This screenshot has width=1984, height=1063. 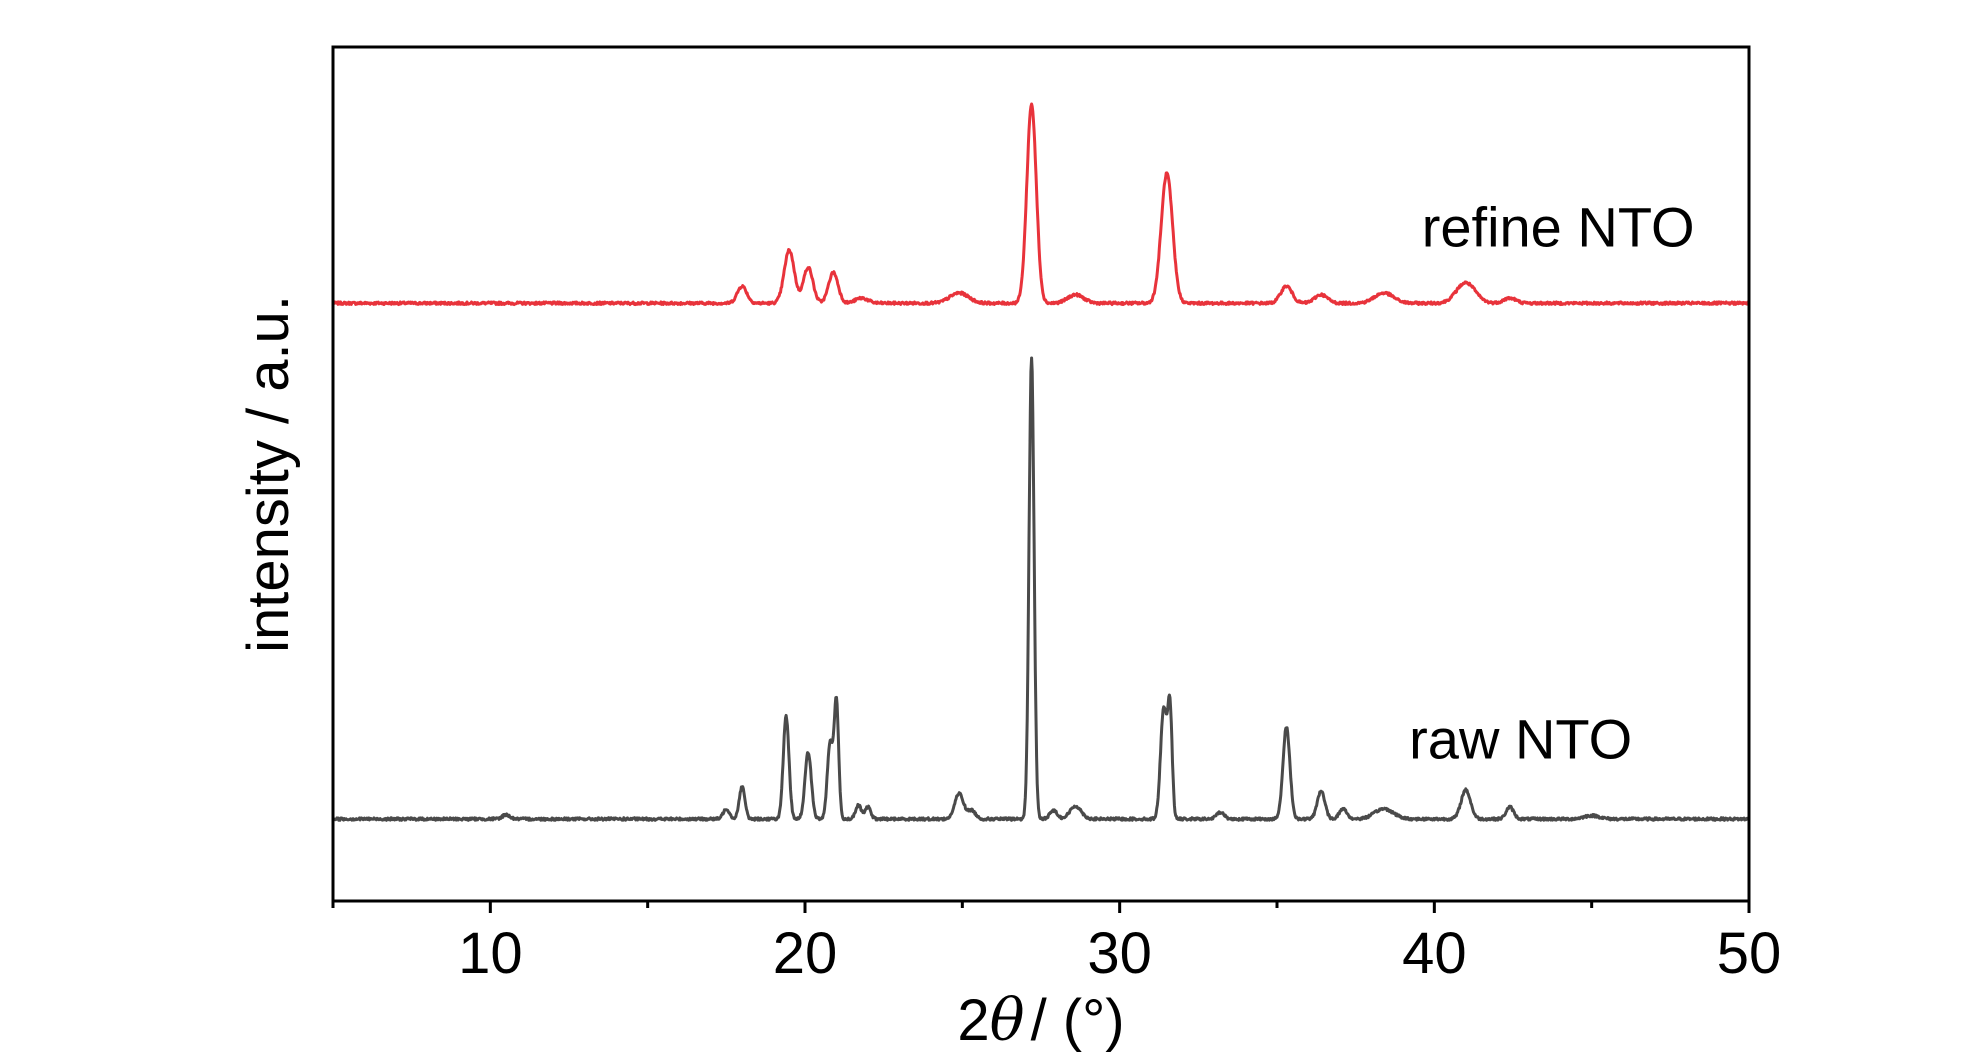 What do you see at coordinates (1551, 482) in the screenshot?
I see `series-labels: refine NTO raw NTO` at bounding box center [1551, 482].